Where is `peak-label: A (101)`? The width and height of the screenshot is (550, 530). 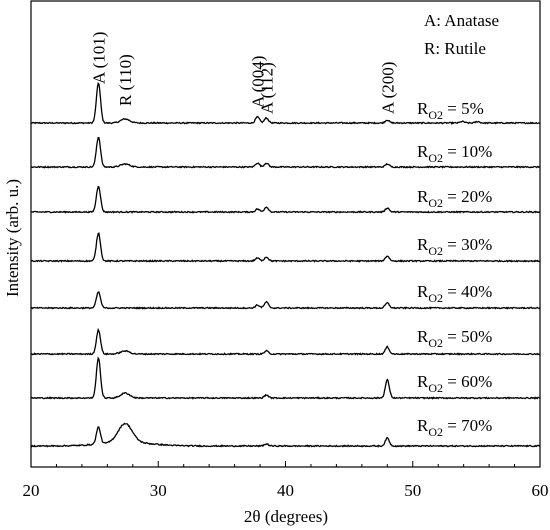 peak-label: A (101) is located at coordinates (98, 58).